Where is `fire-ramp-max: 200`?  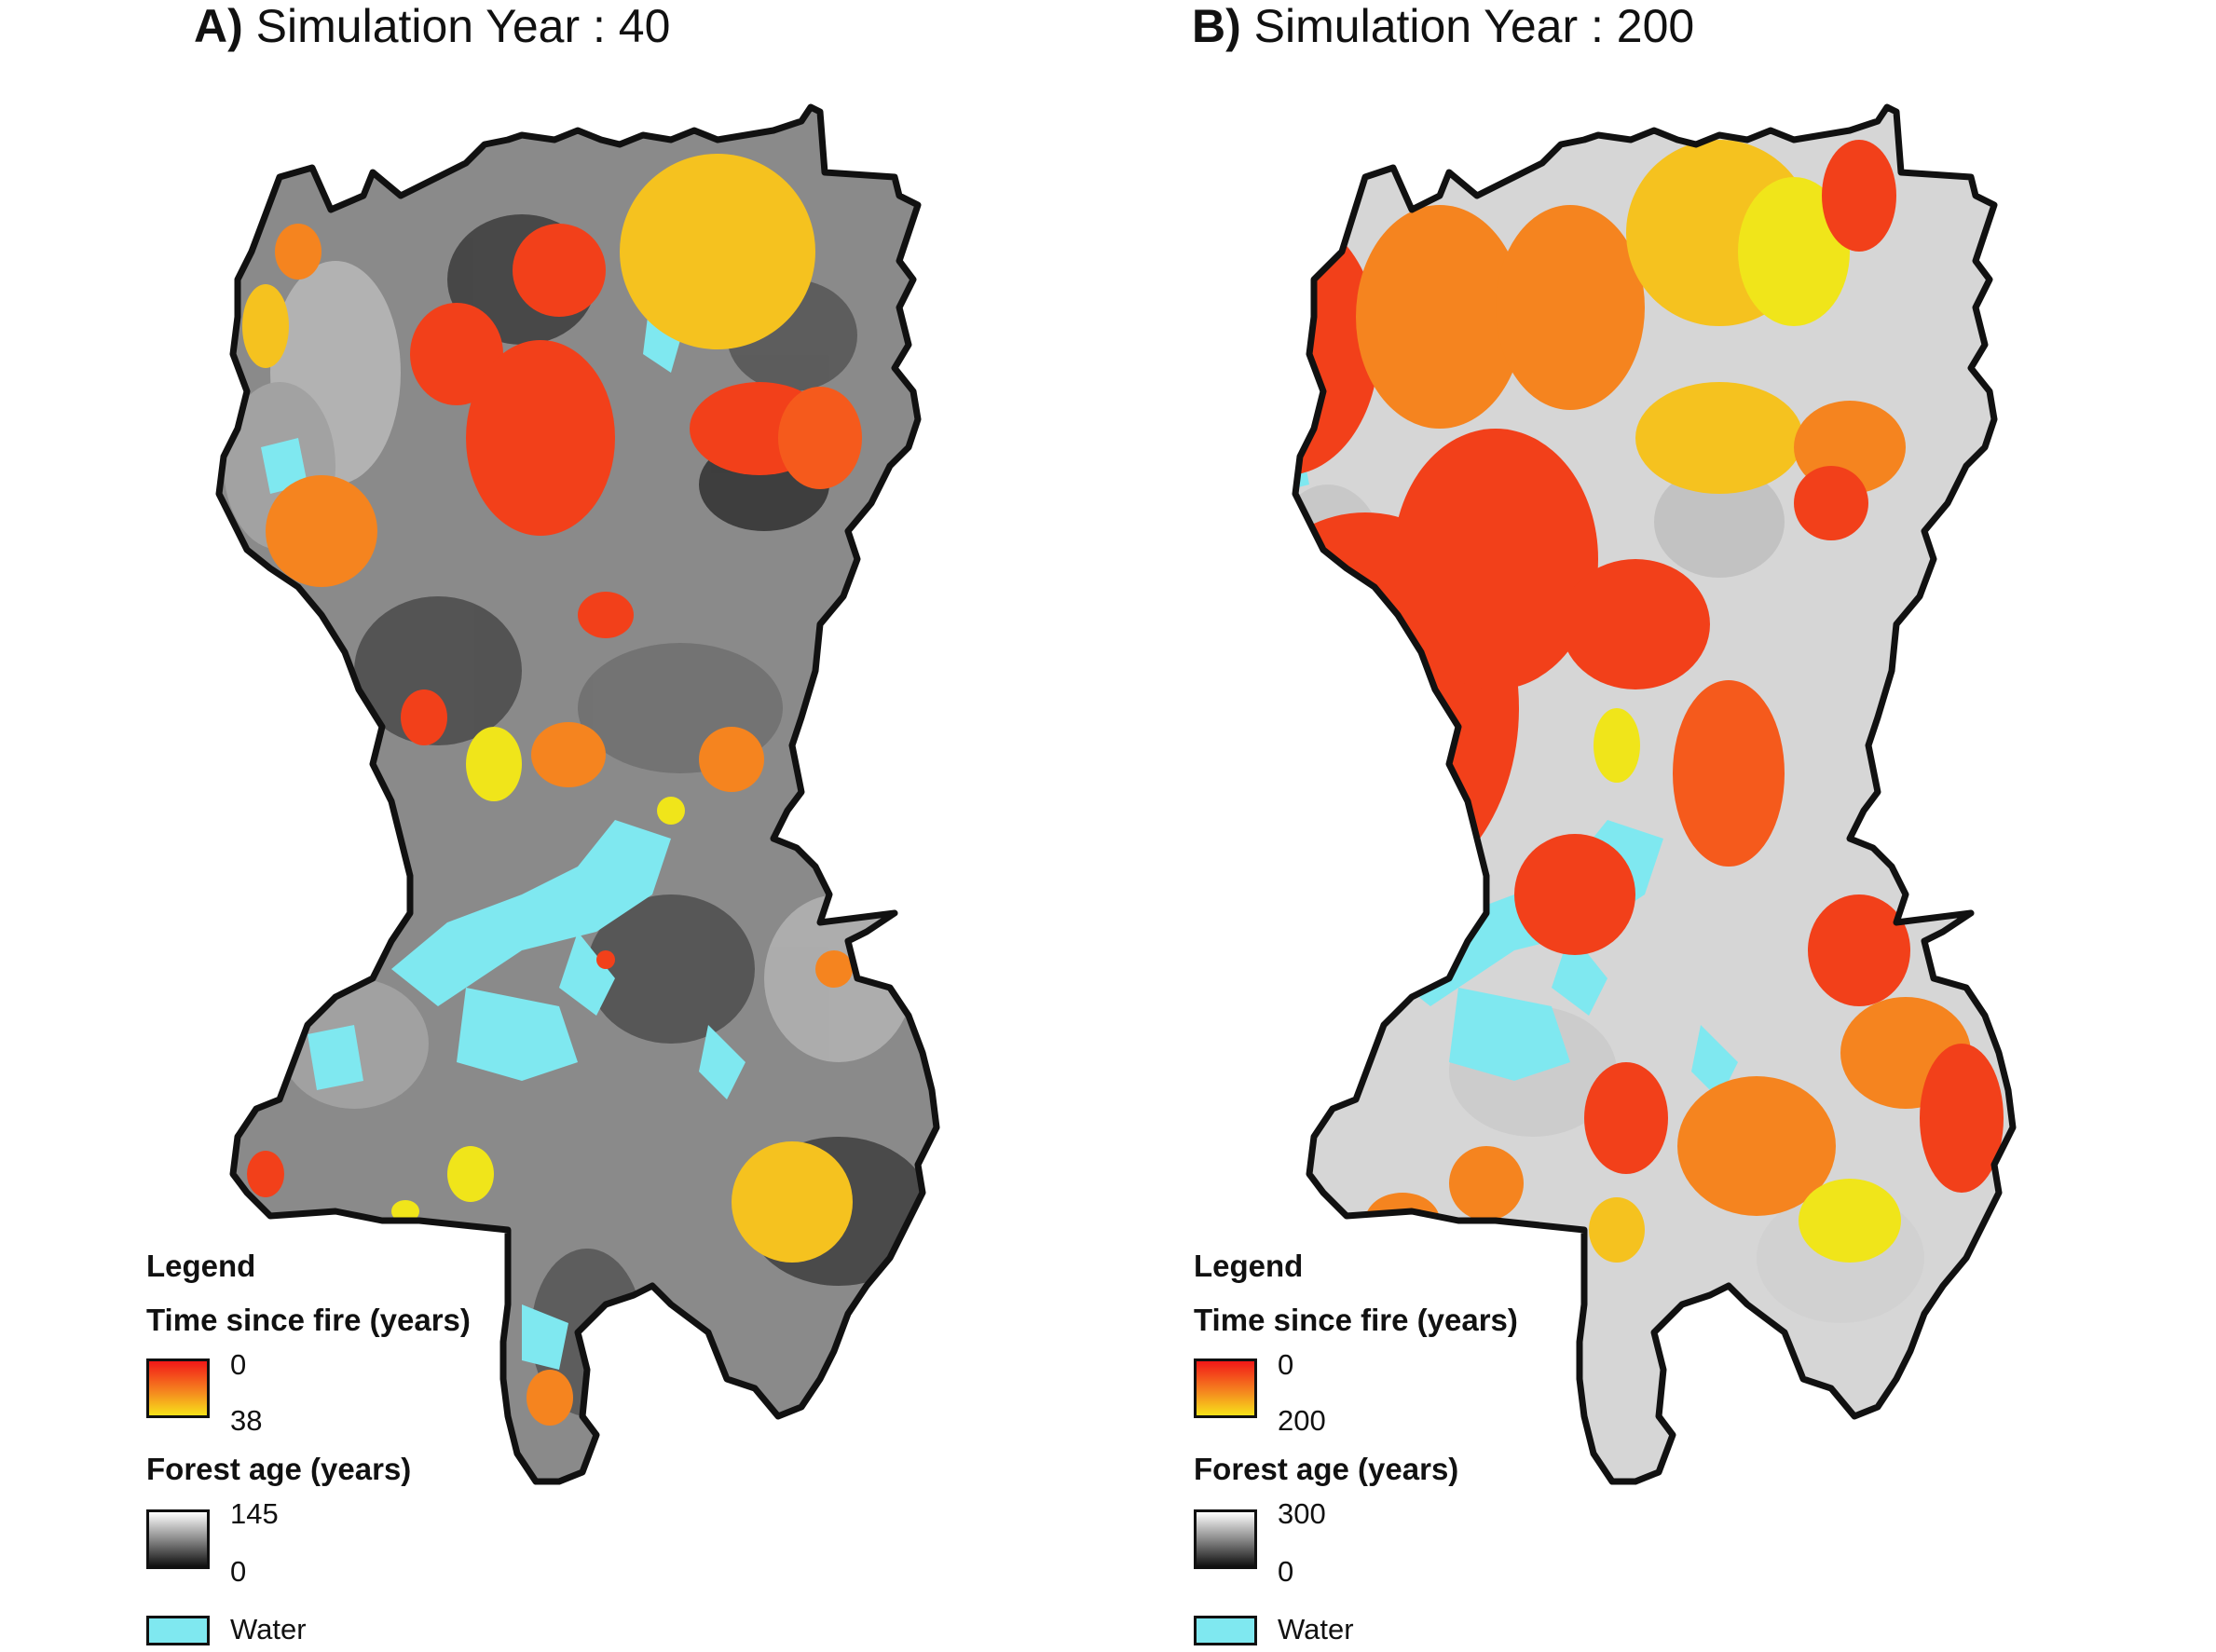
fire-ramp-max: 200 is located at coordinates (1302, 1420).